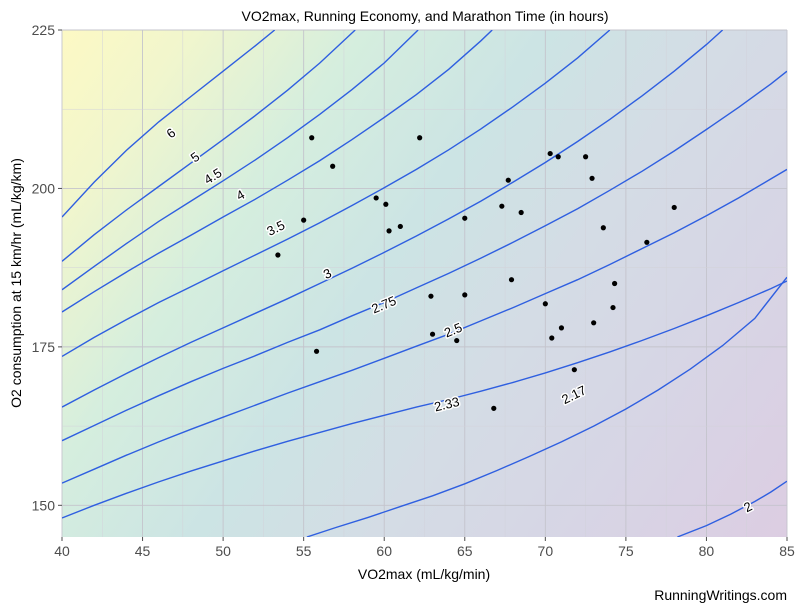 The image size is (795, 611). Describe the element at coordinates (720, 595) in the screenshot. I see `credit-text: RunningWritings.com` at that location.